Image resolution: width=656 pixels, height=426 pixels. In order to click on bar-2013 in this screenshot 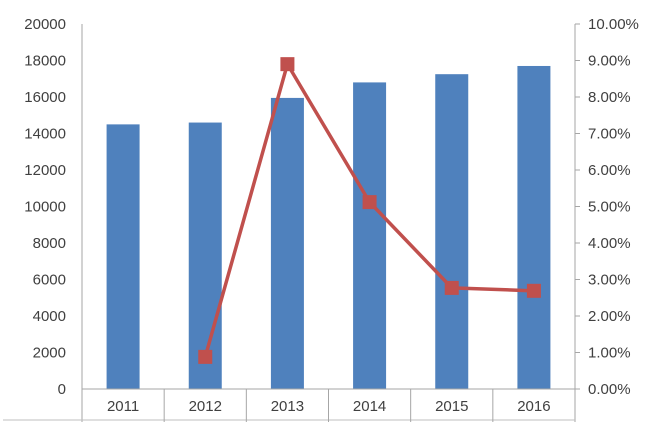, I will do `click(287, 243)`.